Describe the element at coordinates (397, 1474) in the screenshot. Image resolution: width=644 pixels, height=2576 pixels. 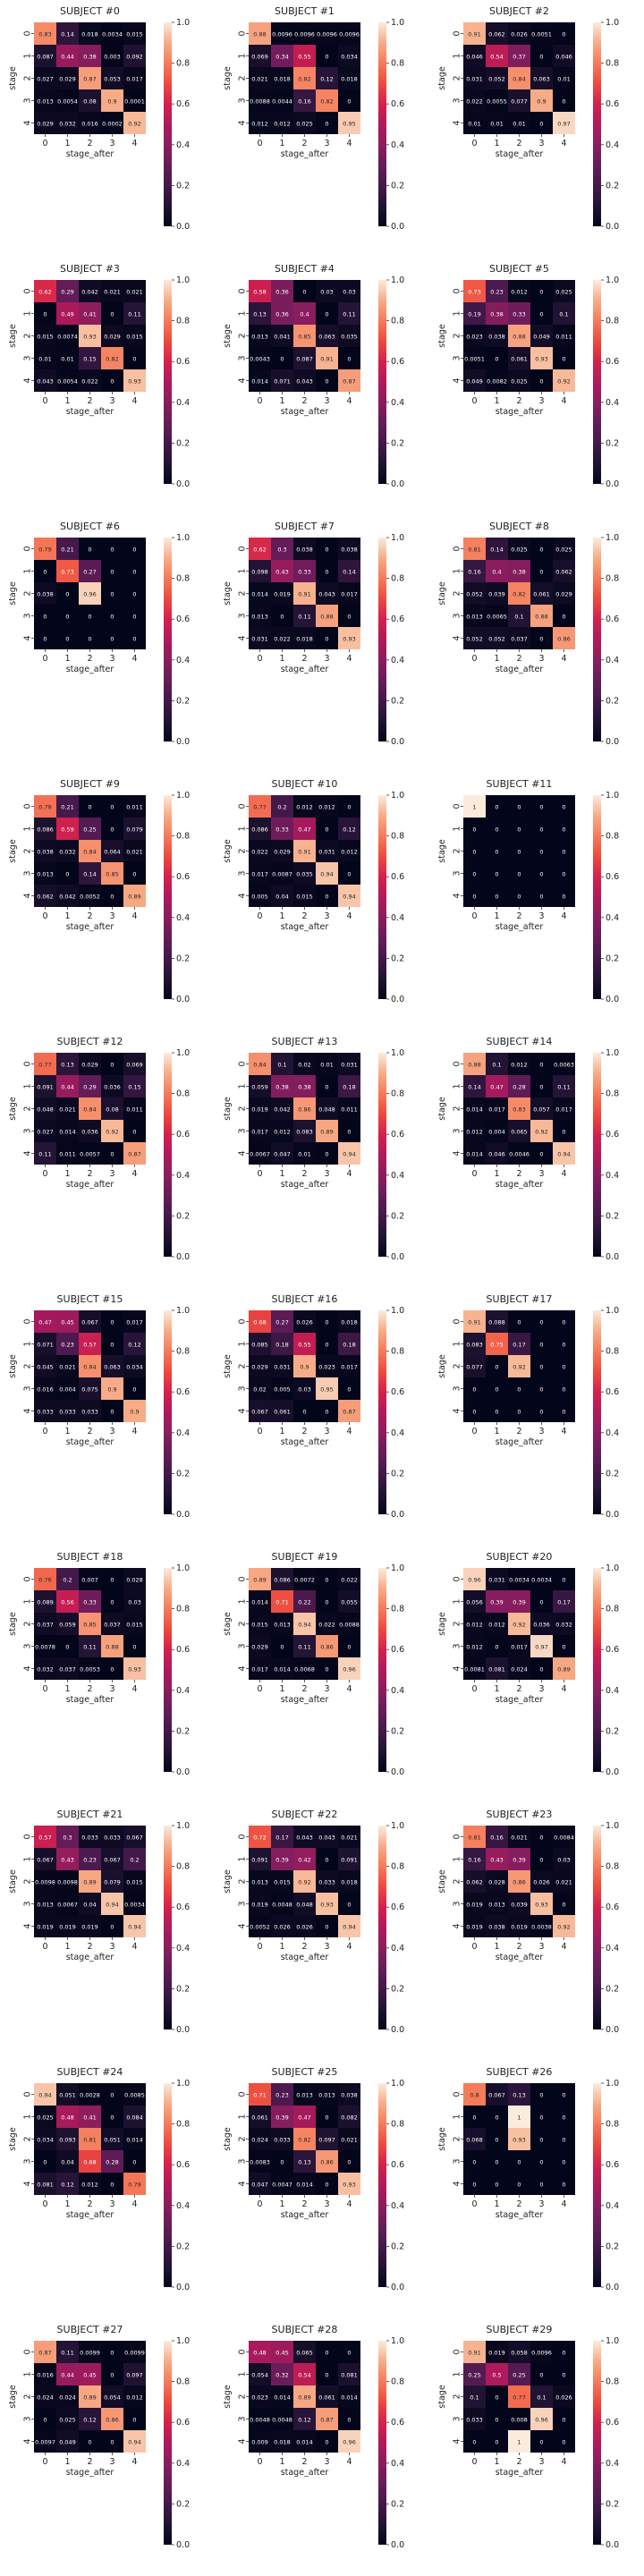
I see `colorbar-tick-label: 0.2` at that location.